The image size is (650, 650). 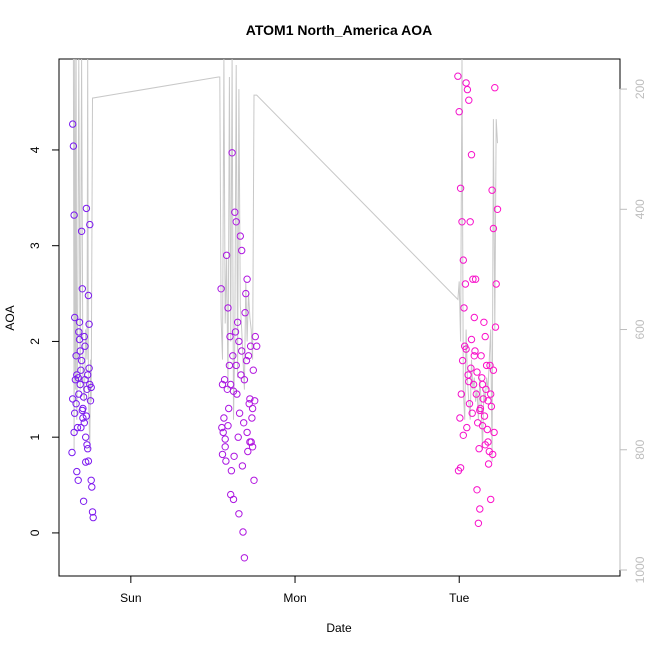 What do you see at coordinates (640, 209) in the screenshot?
I see `y2-tick-label: 400` at bounding box center [640, 209].